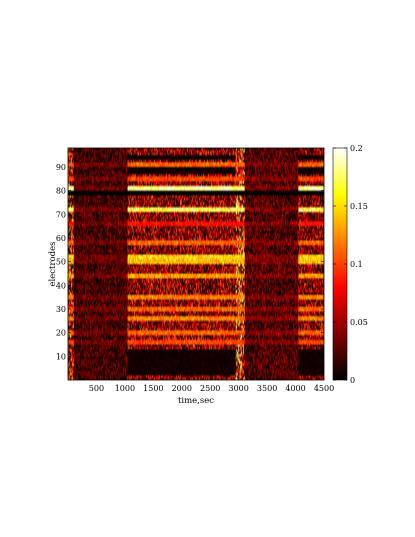 The image size is (415, 537). What do you see at coordinates (344, 380) in the screenshot?
I see `colorbar-tick: 0` at bounding box center [344, 380].